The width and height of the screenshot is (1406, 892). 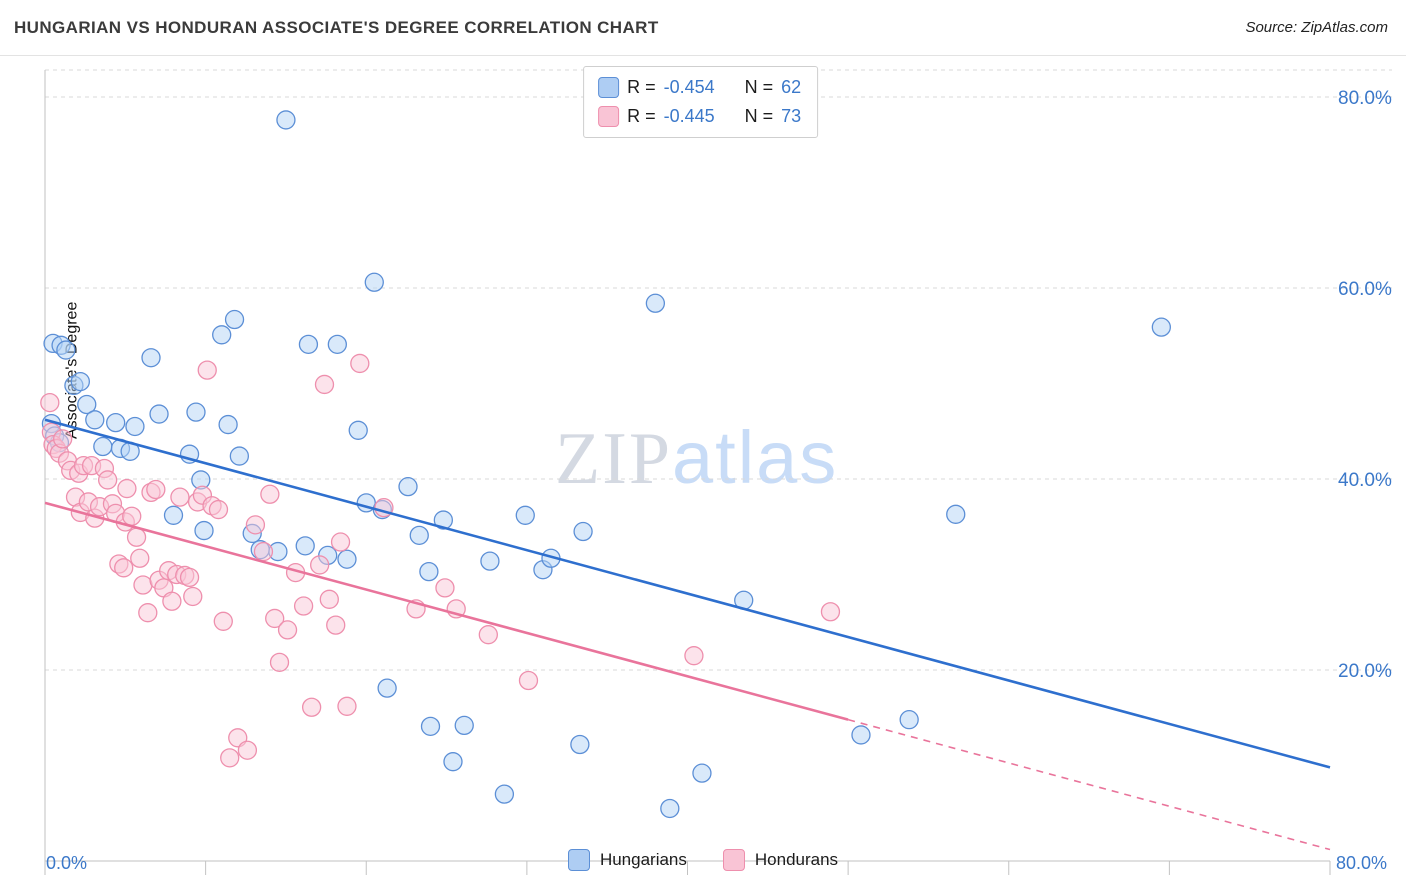 I want to click on r-value: -0.445, so click(x=689, y=116).